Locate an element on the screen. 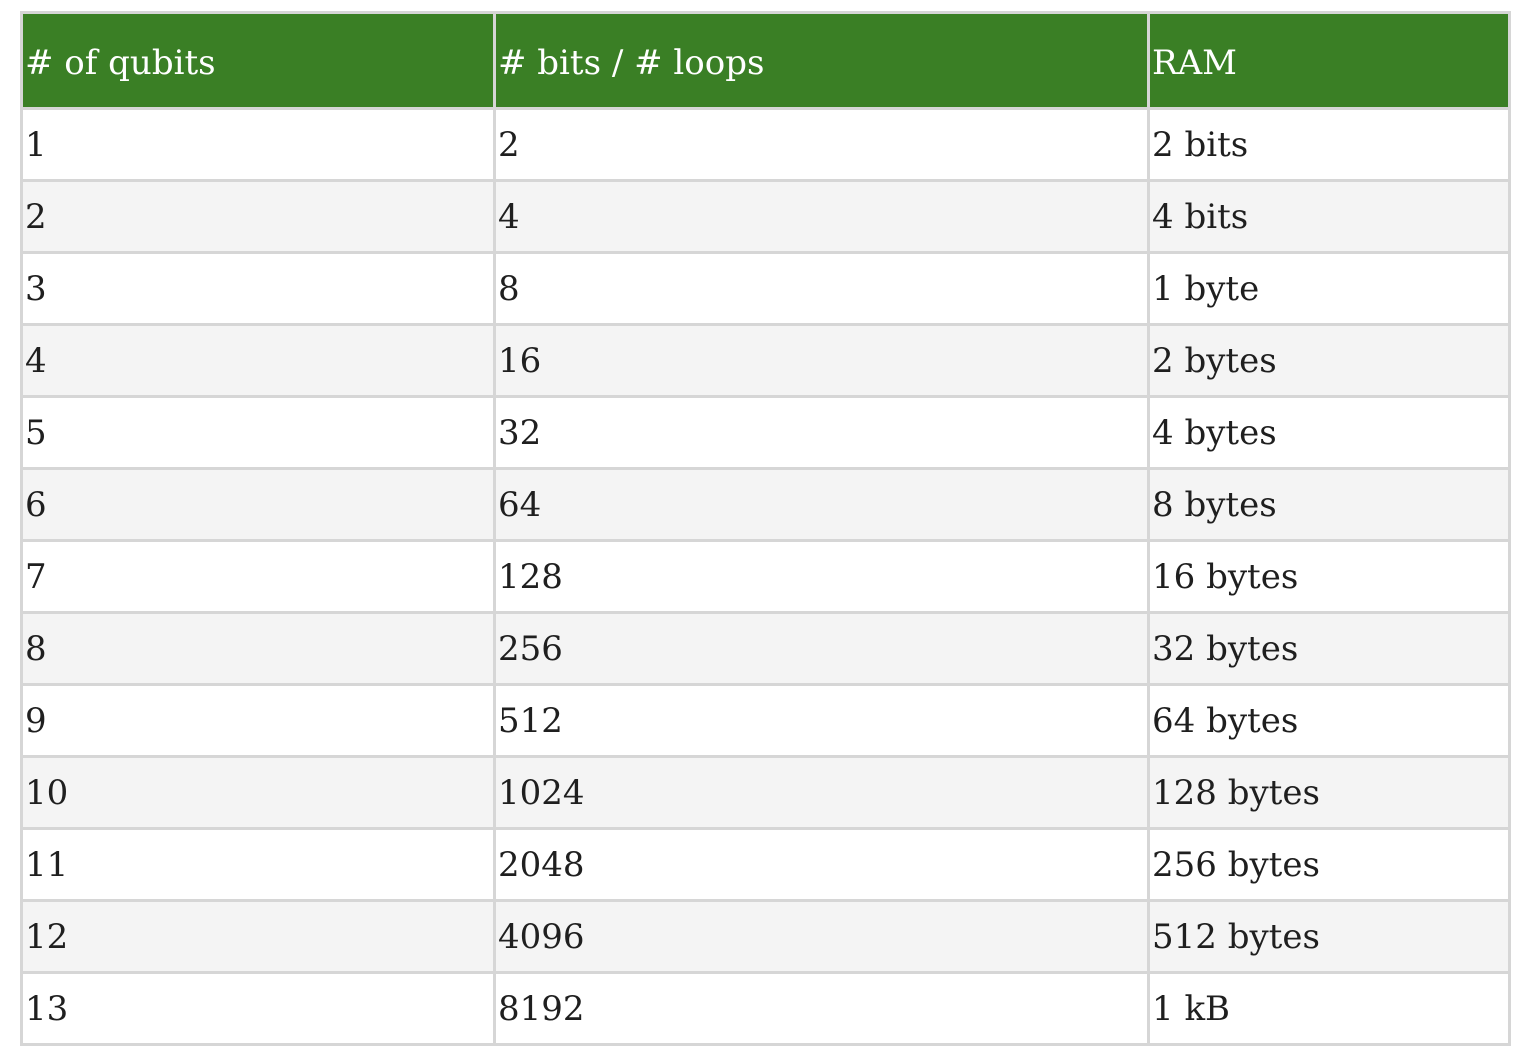 The image size is (1532, 1062). cell-bits-loops: 1024 is located at coordinates (821, 792).